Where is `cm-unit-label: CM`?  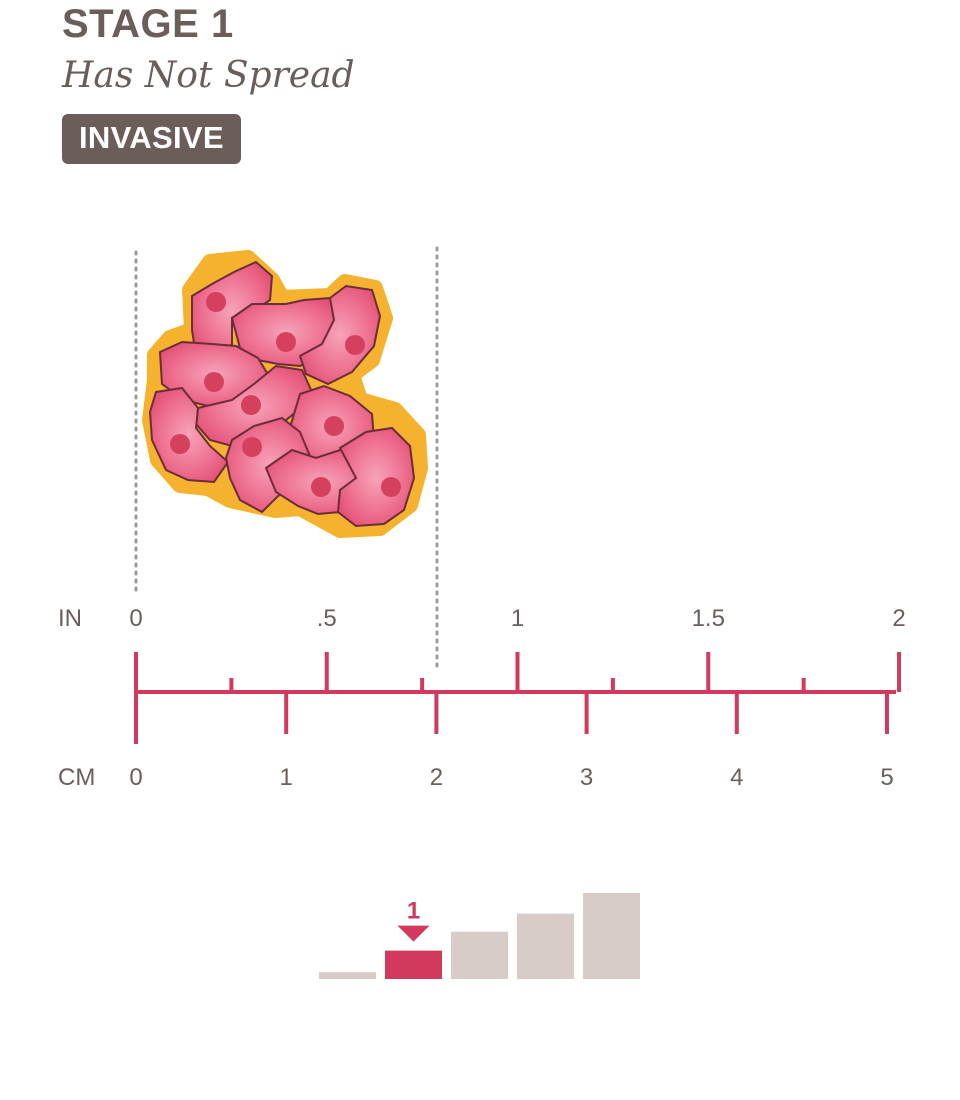 cm-unit-label: CM is located at coordinates (76, 777).